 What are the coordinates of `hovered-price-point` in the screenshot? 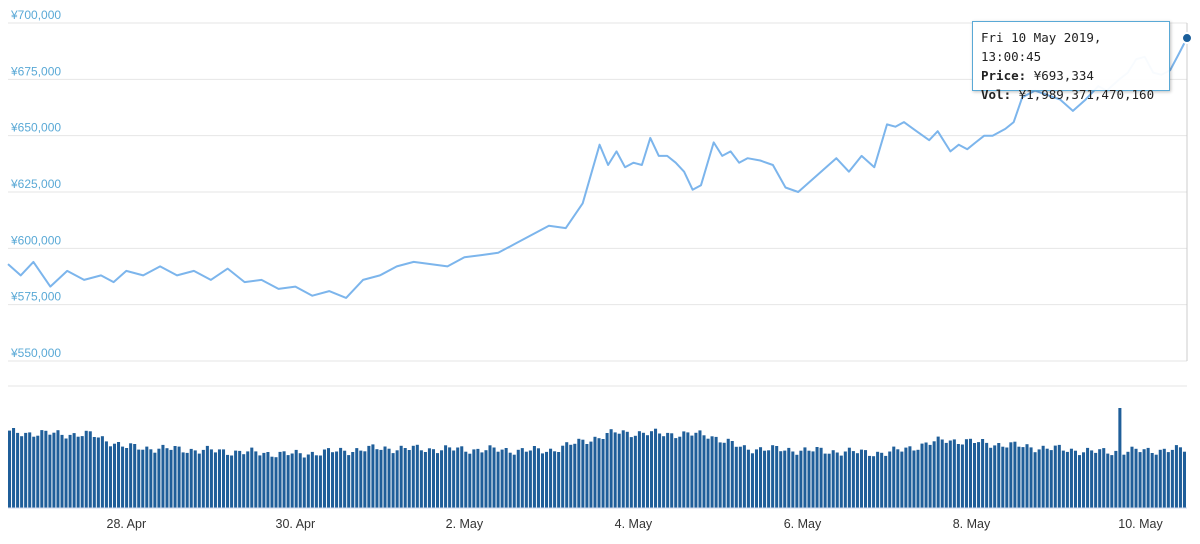 It's located at (1187, 38).